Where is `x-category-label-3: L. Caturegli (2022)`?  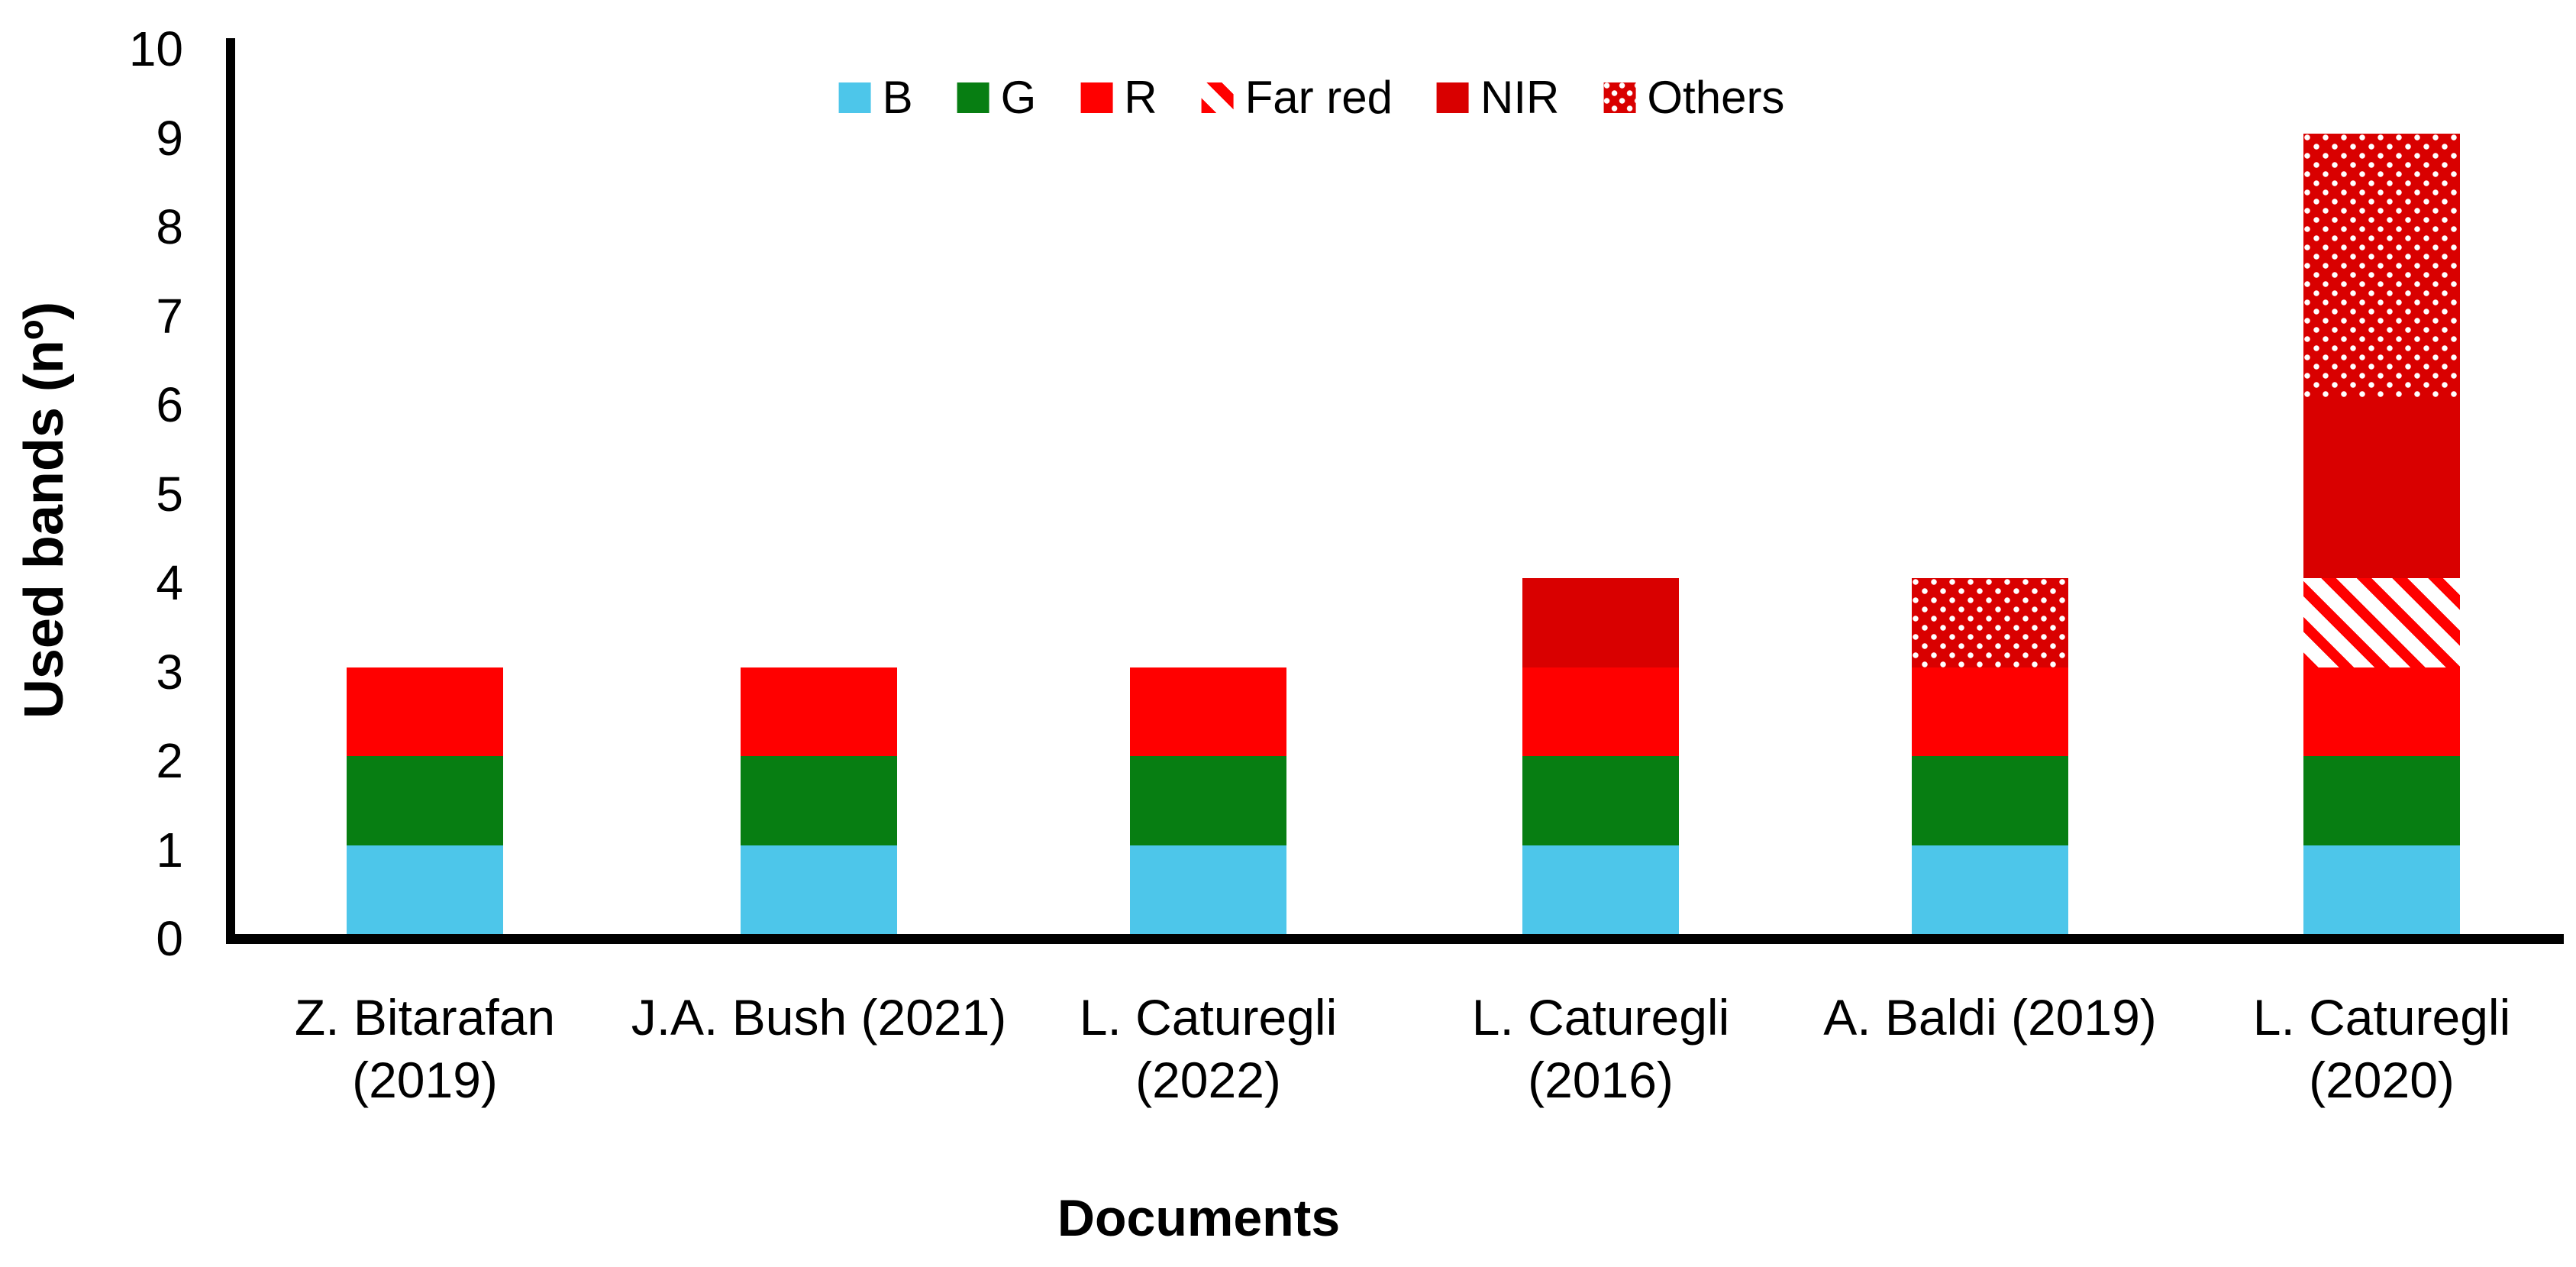
x-category-label-3: L. Caturegli (2022) is located at coordinates (1208, 1049).